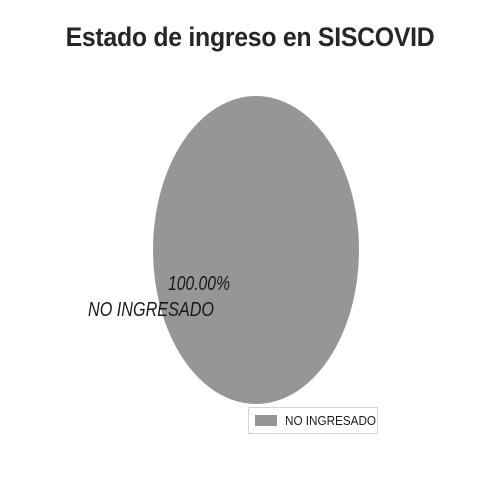 Image resolution: width=500 pixels, height=500 pixels. What do you see at coordinates (331, 420) in the screenshot?
I see `legend-label: NO INGRESADO` at bounding box center [331, 420].